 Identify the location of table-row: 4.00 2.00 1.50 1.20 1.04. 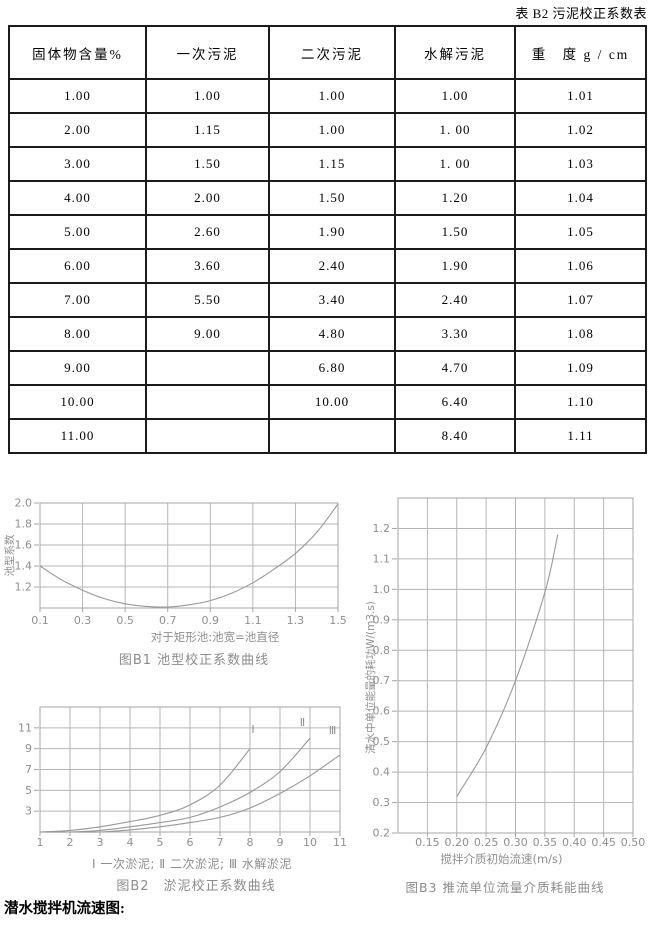
(327, 198).